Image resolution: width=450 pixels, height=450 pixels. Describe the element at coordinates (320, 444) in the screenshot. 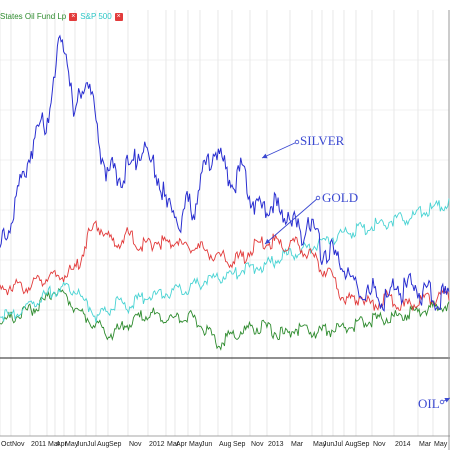

I see `tick-label-21: May` at that location.